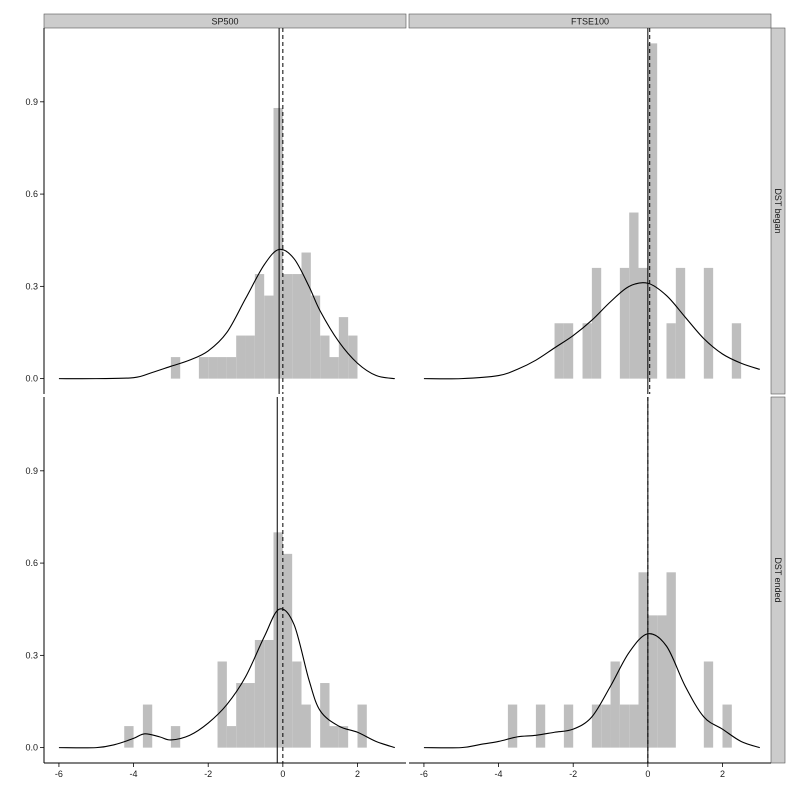 The width and height of the screenshot is (800, 800). I want to click on x-axis-ftse100: -6 -4 -2 0 2, so click(590, 770).